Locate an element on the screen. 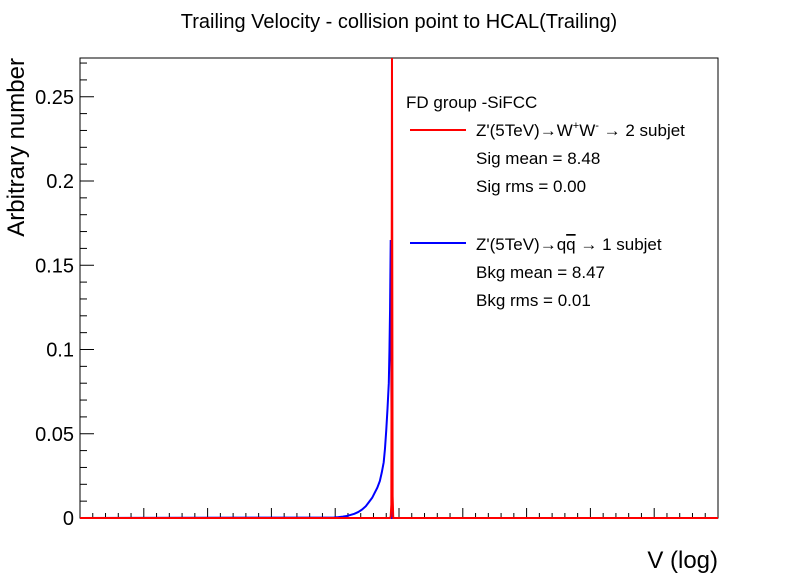 Image resolution: width=798 pixels, height=576 pixels. legend-signal-rms: Sig rms = 0.00 is located at coordinates (531, 186).